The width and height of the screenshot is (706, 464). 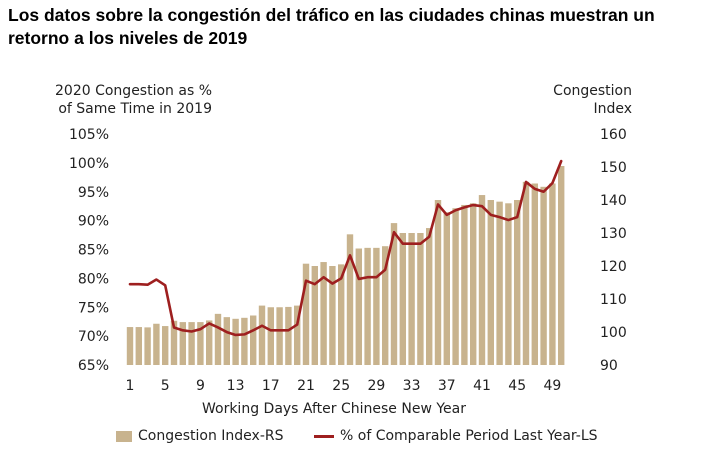 What do you see at coordinates (592, 91) in the screenshot?
I see `right-axis-title-line-1: Congestion` at bounding box center [592, 91].